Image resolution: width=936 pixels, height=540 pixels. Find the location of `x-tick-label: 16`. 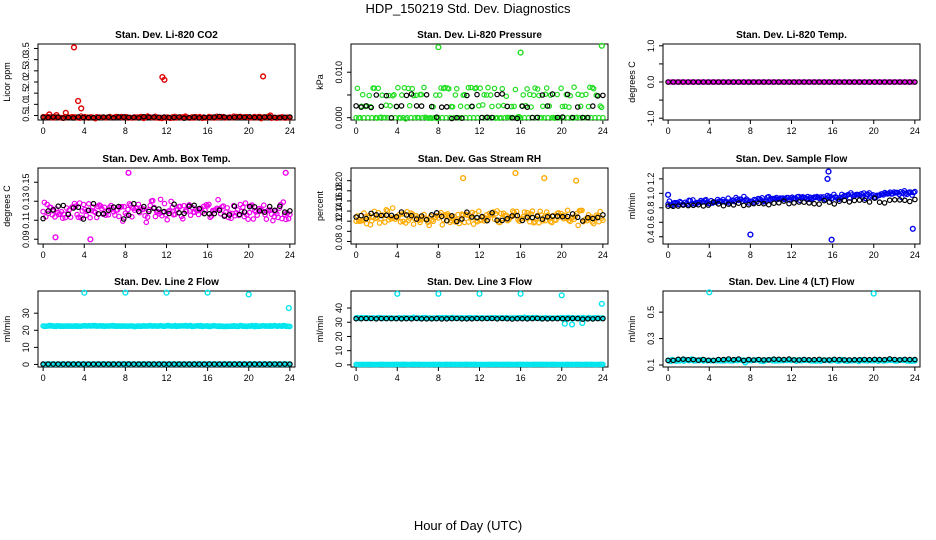

x-tick-label: 16 is located at coordinates (521, 378).